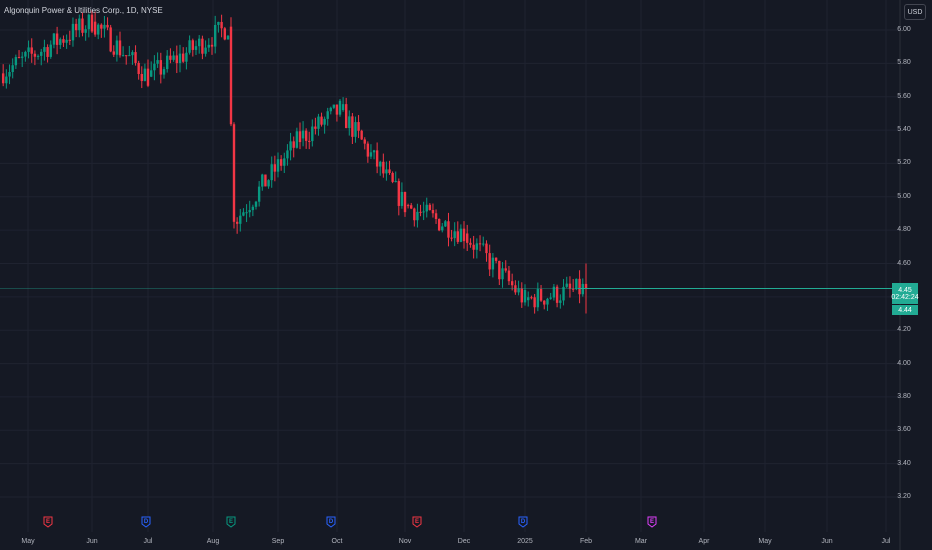 The image size is (932, 550). What do you see at coordinates (905, 293) in the screenshot?
I see `last-price-badge: 4.45 02:42:24` at bounding box center [905, 293].